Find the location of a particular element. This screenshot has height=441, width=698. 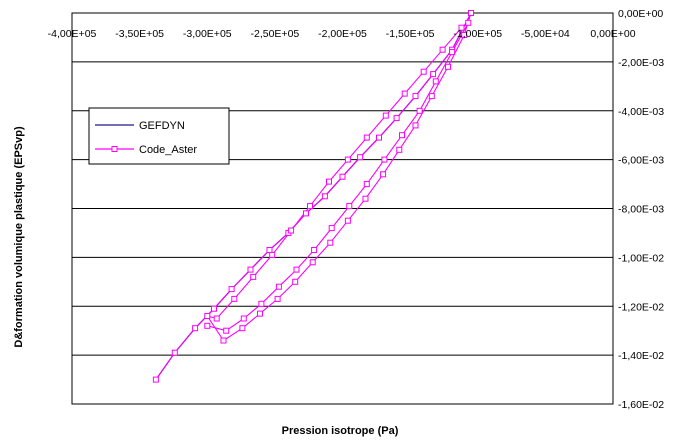

x-tick-label: -1,50E+05 is located at coordinates (410, 34).